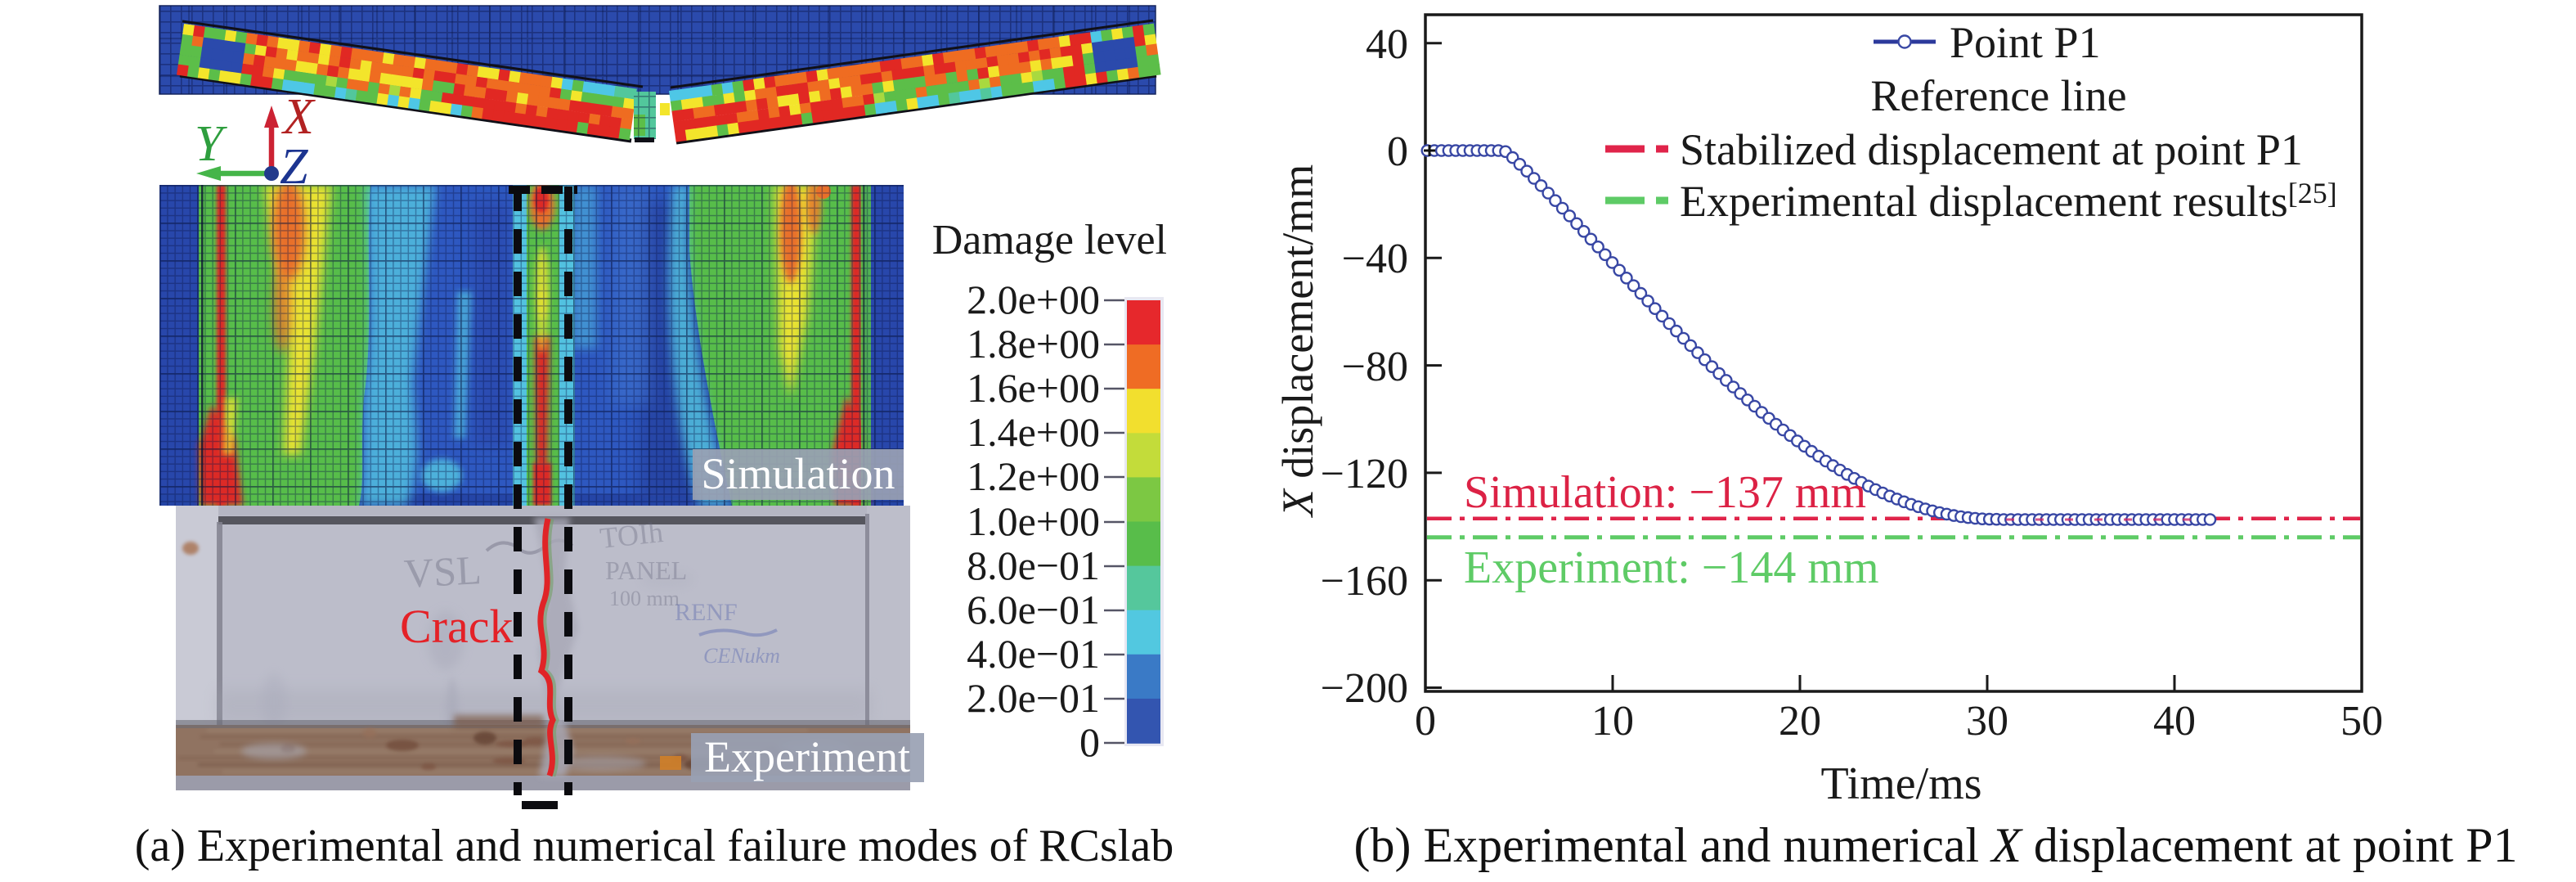  What do you see at coordinates (1297, 341) in the screenshot?
I see `svg-text: X displacement/mm` at bounding box center [1297, 341].